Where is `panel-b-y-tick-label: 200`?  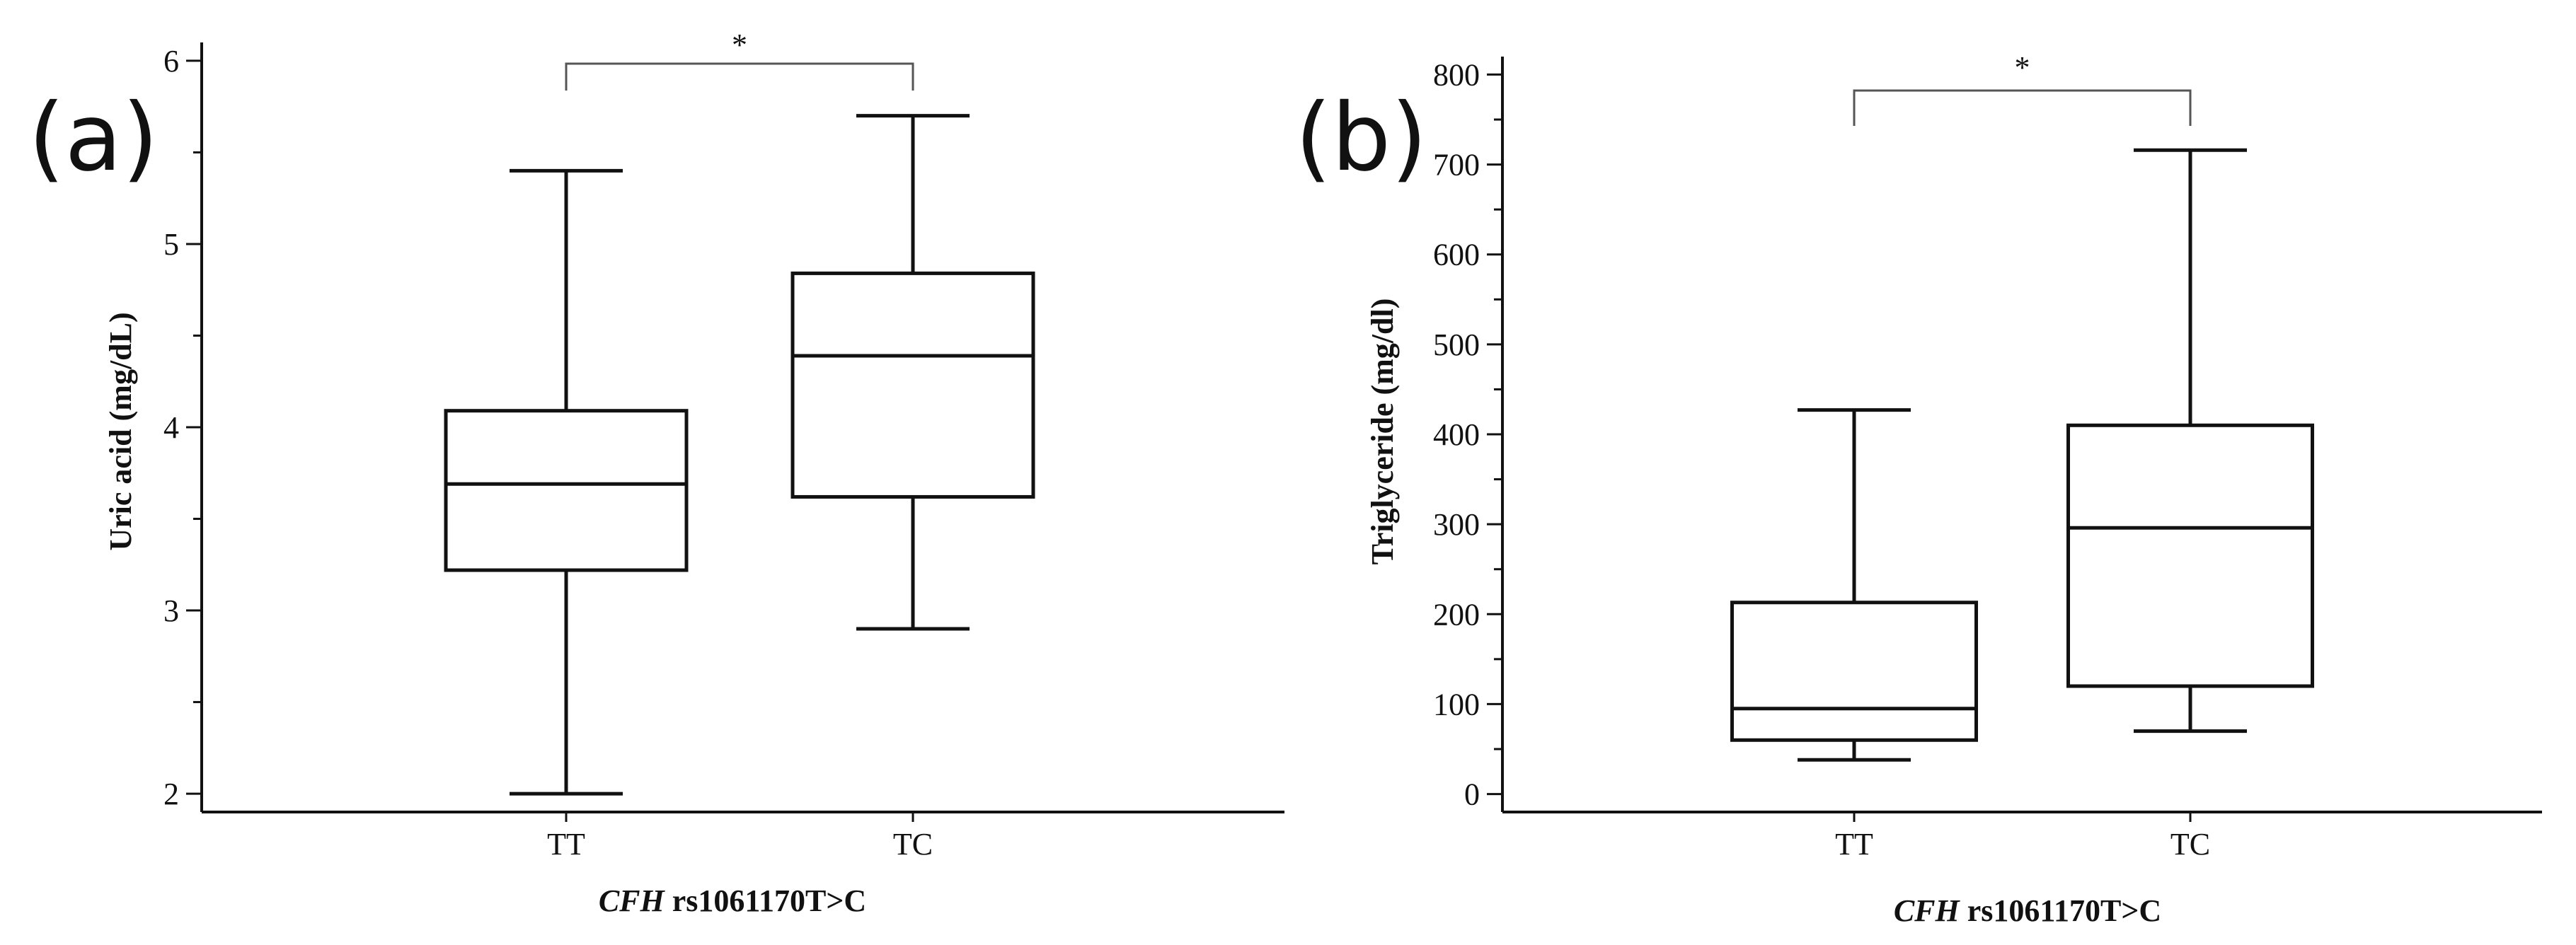 panel-b-y-tick-label: 200 is located at coordinates (1456, 614).